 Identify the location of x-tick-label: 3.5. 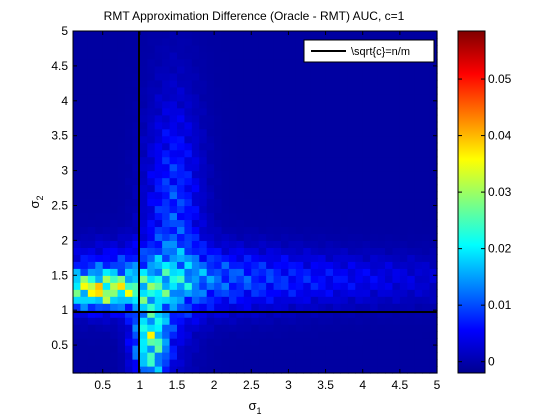
(325, 385).